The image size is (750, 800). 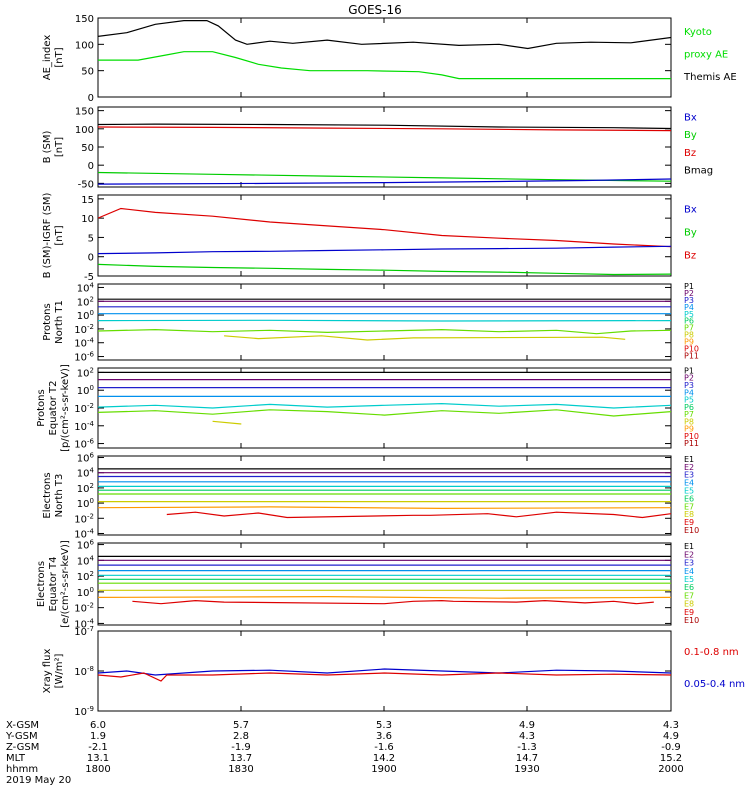 I want to click on x-axis-value: 15.2, so click(x=671, y=758).